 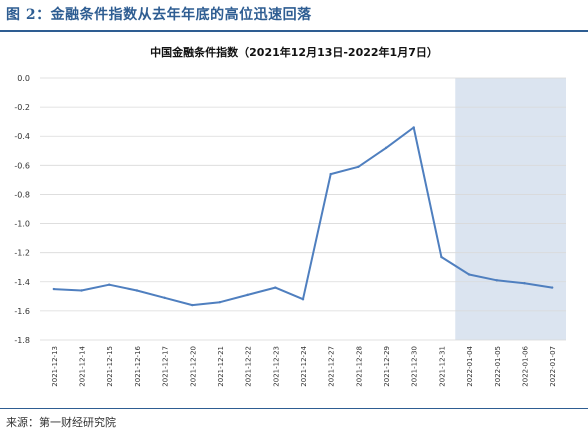 What do you see at coordinates (442, 366) in the screenshot?
I see `x-tick-label: 2021-12-31` at bounding box center [442, 366].